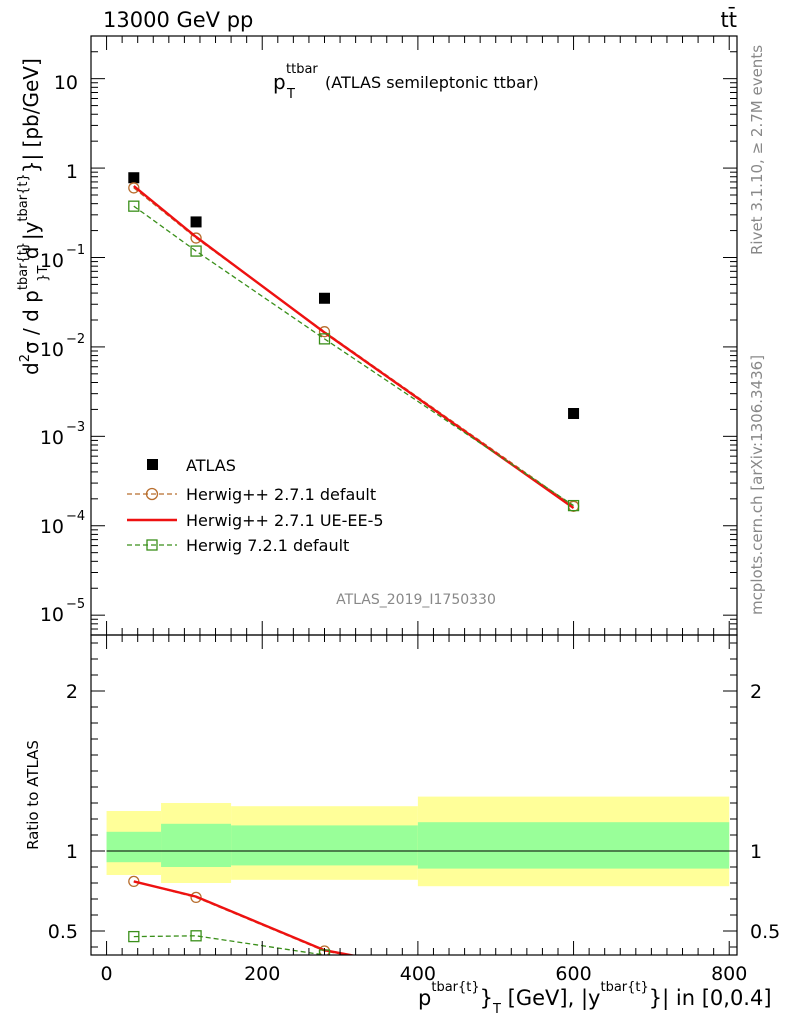  Describe the element at coordinates (152, 545) in the screenshot. I see `legend-marker-herwig7-default` at that location.